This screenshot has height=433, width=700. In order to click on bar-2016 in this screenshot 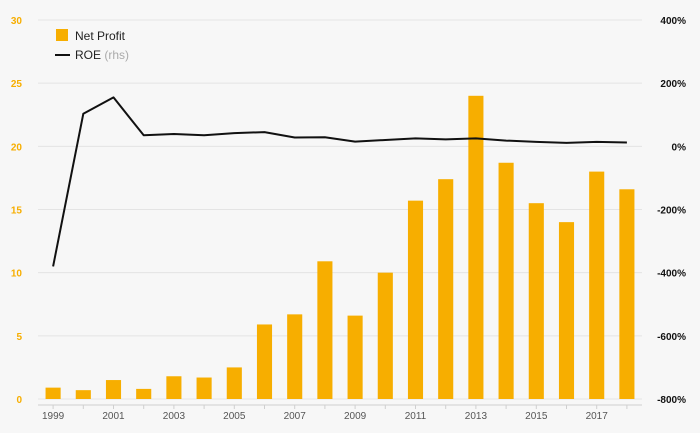, I will do `click(566, 310)`.